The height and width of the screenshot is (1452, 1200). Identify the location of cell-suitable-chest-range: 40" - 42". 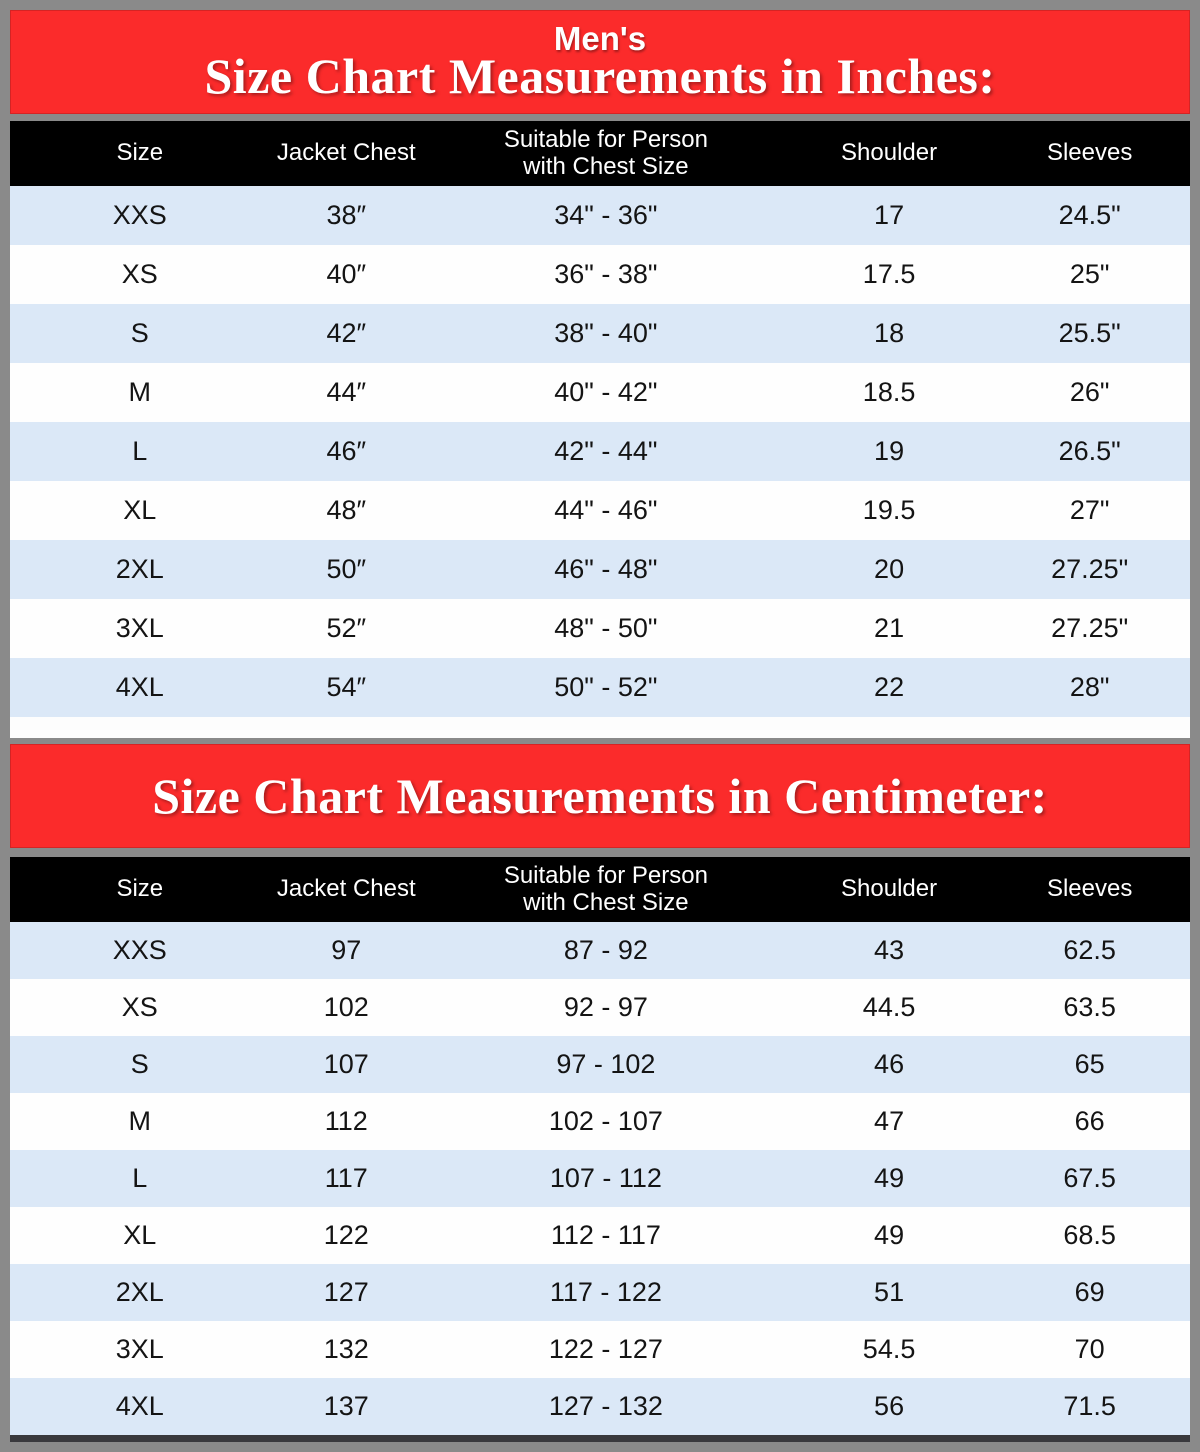
(606, 392).